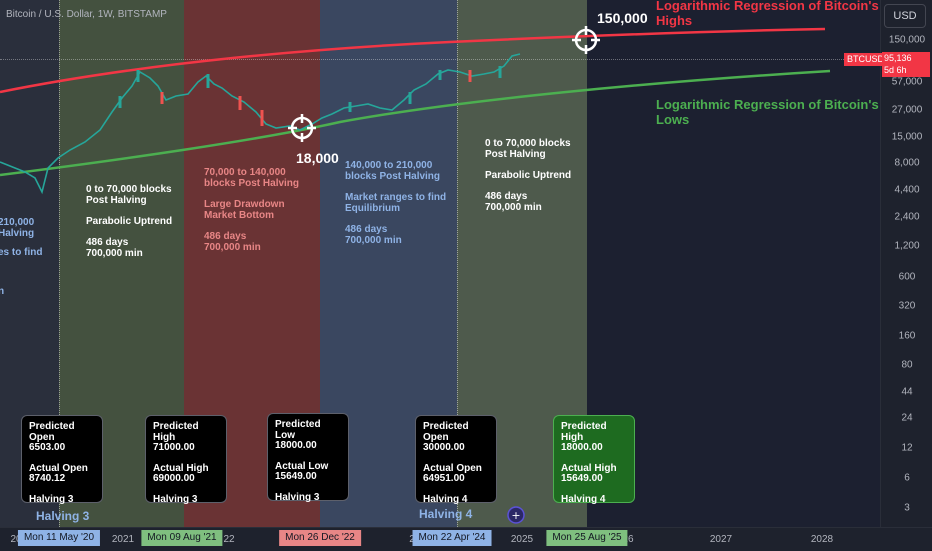 The height and width of the screenshot is (551, 932). I want to click on price-tick: 80, so click(907, 365).